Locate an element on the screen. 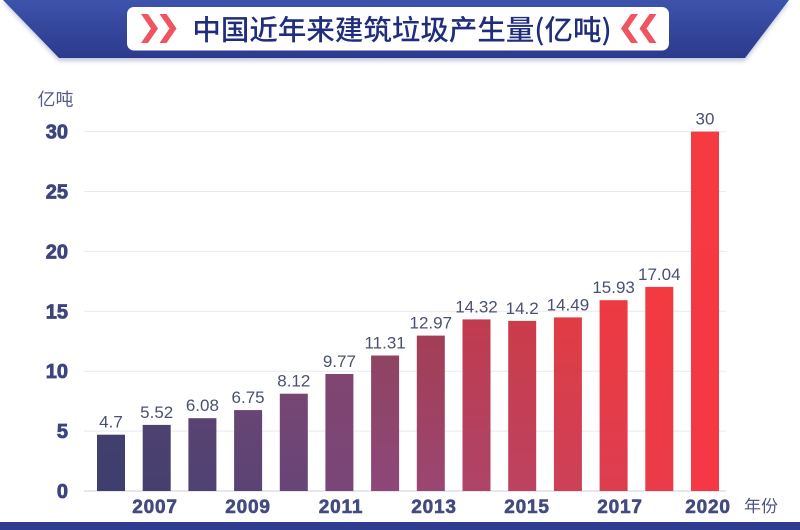 Image resolution: width=800 pixels, height=530 pixels. svg-text: 4.7 is located at coordinates (111, 422).